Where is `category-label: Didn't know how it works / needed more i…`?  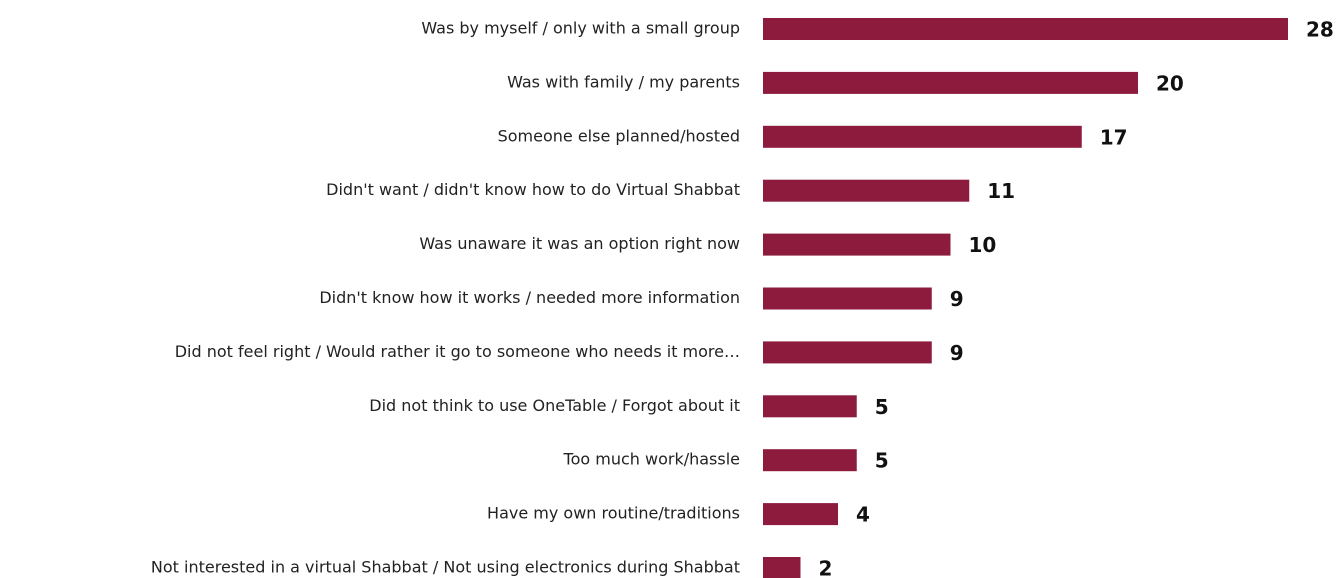 category-label: Didn't know how it works / needed more i… is located at coordinates (529, 297).